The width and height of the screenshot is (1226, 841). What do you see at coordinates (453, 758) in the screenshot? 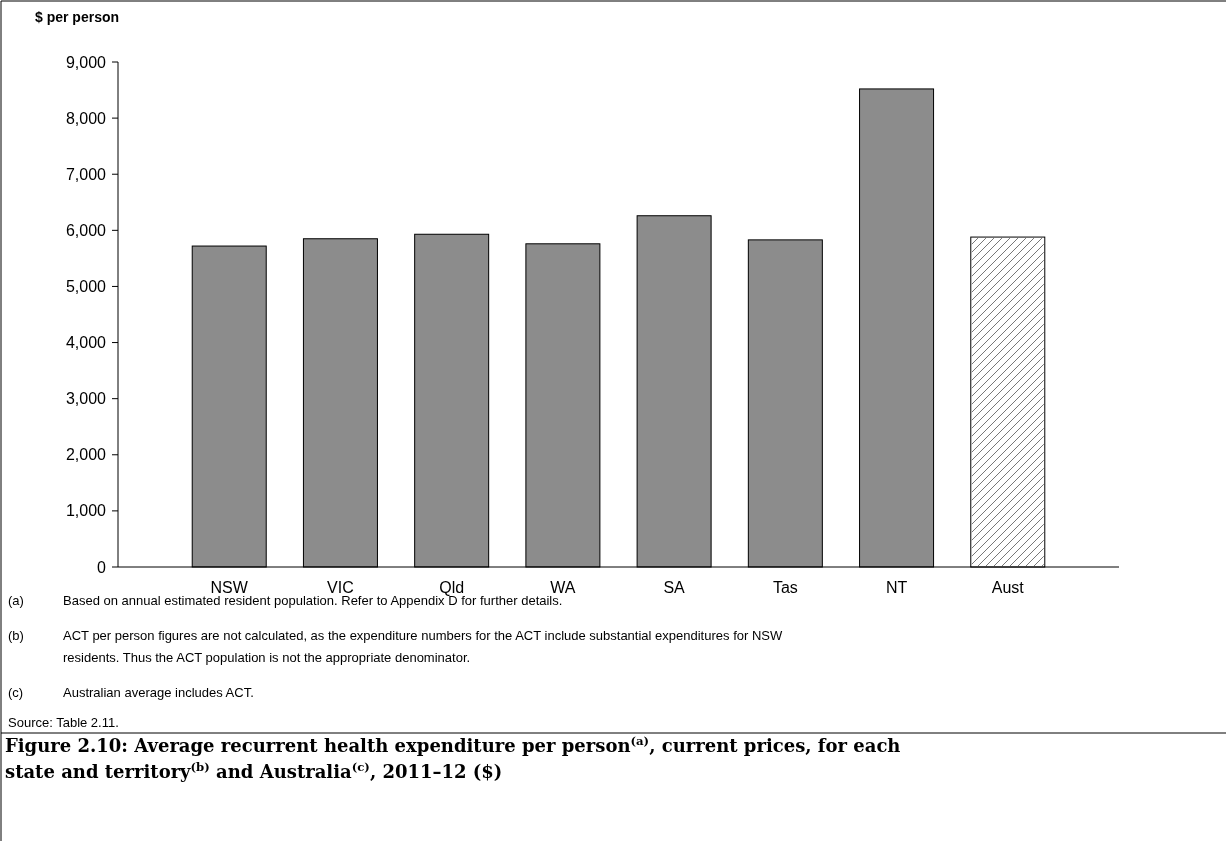
I see `chart-title: Figure 2.10: Average recurrent health expenditure per person$^{(a)}$, current prices, for each state and territory$^{(b)}$ and Australia$^{(c)}$, 2011–12 ($)` at bounding box center [453, 758].